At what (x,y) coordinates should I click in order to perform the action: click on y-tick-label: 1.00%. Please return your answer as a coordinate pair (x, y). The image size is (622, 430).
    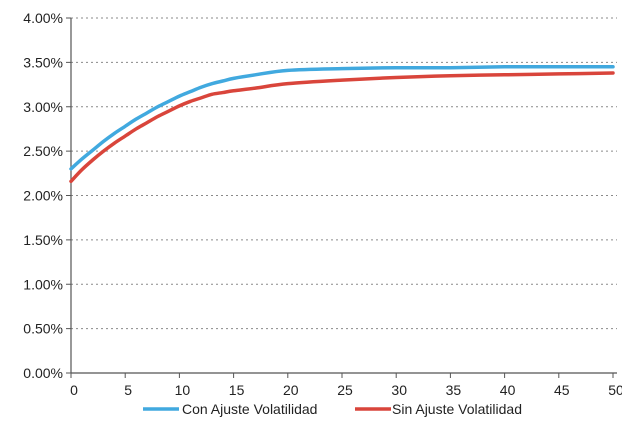
    Looking at the image, I should click on (43, 284).